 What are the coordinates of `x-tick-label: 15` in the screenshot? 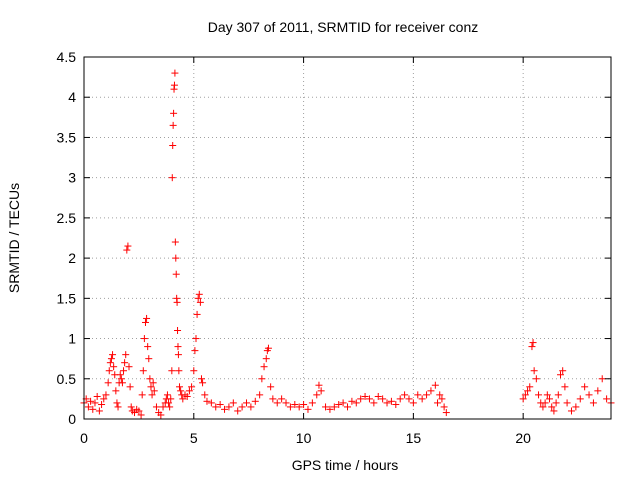 It's located at (414, 438).